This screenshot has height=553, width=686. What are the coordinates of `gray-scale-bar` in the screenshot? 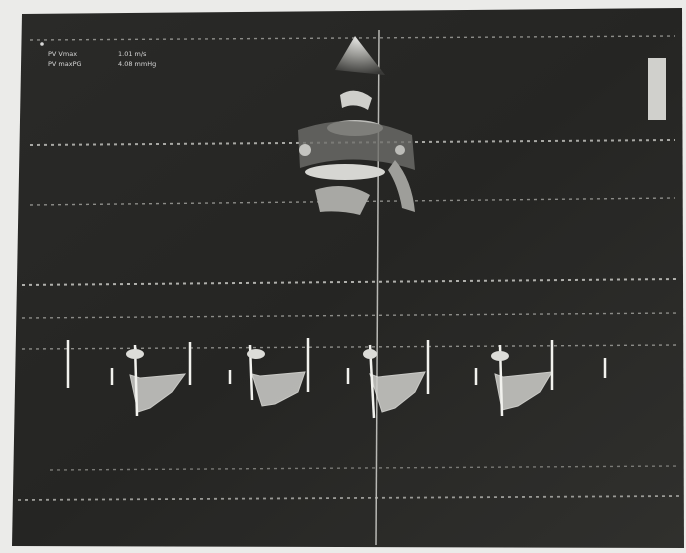 It's located at (657, 89).